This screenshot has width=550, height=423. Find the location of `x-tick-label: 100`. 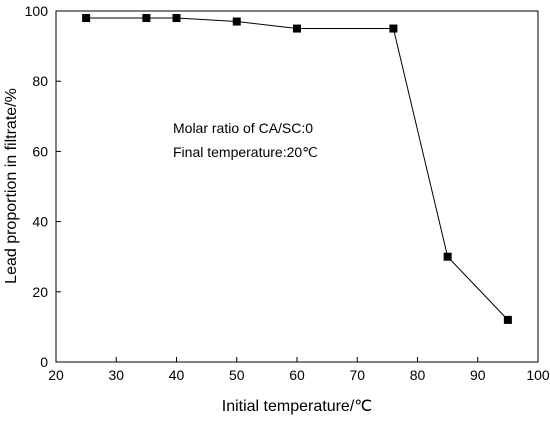

x-tick-label: 100 is located at coordinates (538, 375).